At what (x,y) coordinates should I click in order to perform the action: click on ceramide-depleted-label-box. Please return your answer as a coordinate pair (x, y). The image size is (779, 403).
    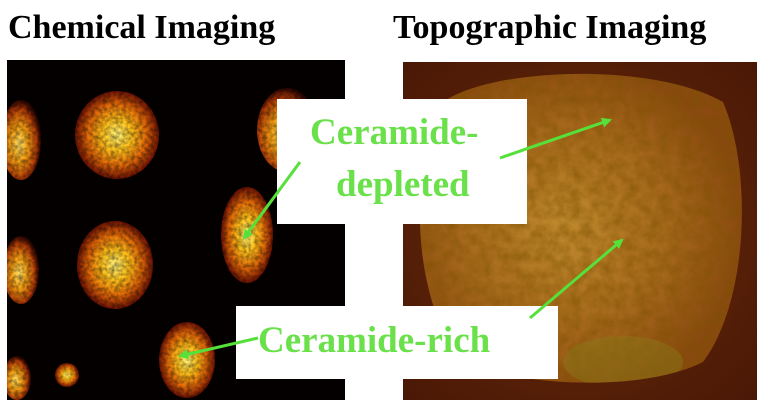
    Looking at the image, I should click on (402, 161).